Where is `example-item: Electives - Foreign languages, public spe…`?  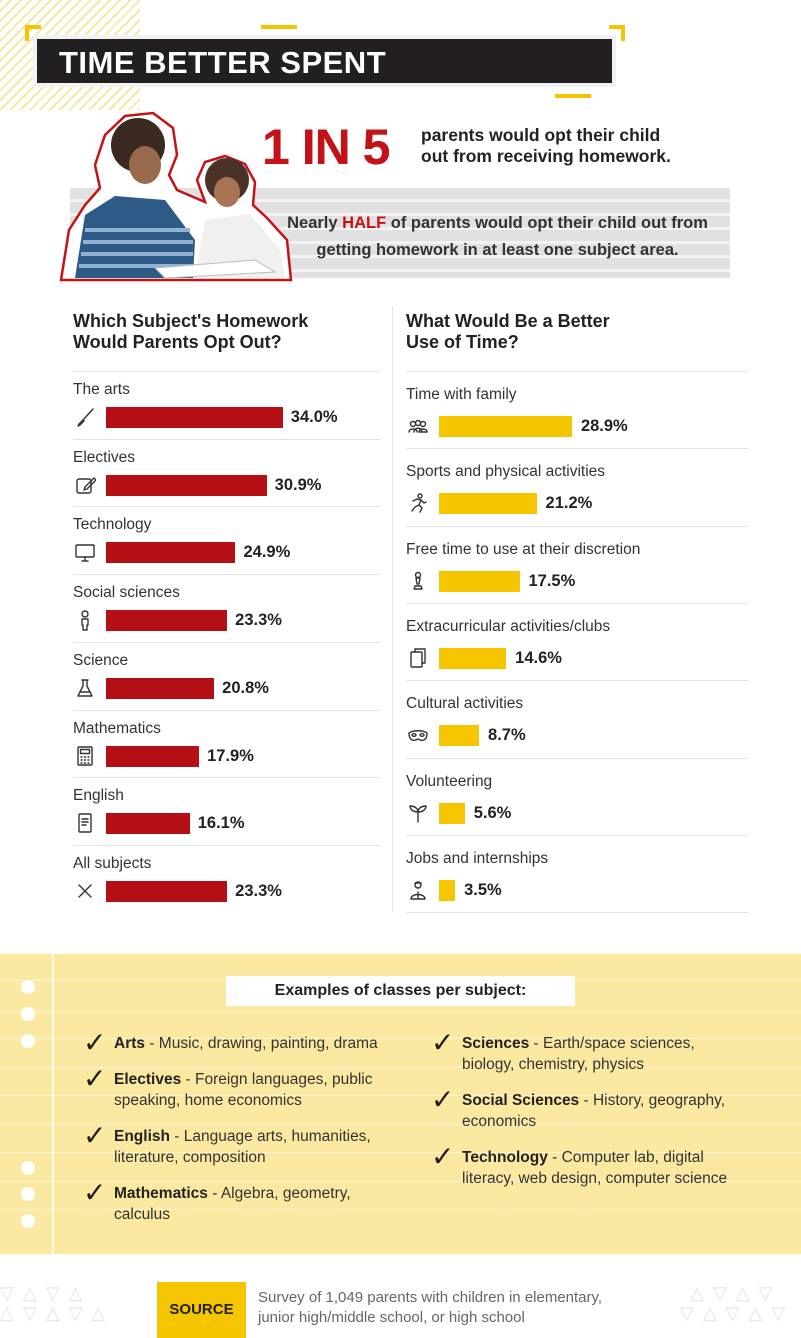 example-item: Electives - Foreign languages, public spe… is located at coordinates (264, 1090).